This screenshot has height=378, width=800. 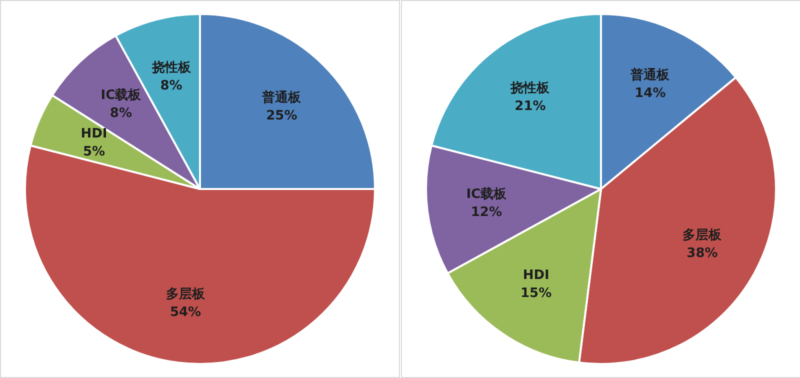 What do you see at coordinates (702, 254) in the screenshot?
I see `data-label: 38%` at bounding box center [702, 254].